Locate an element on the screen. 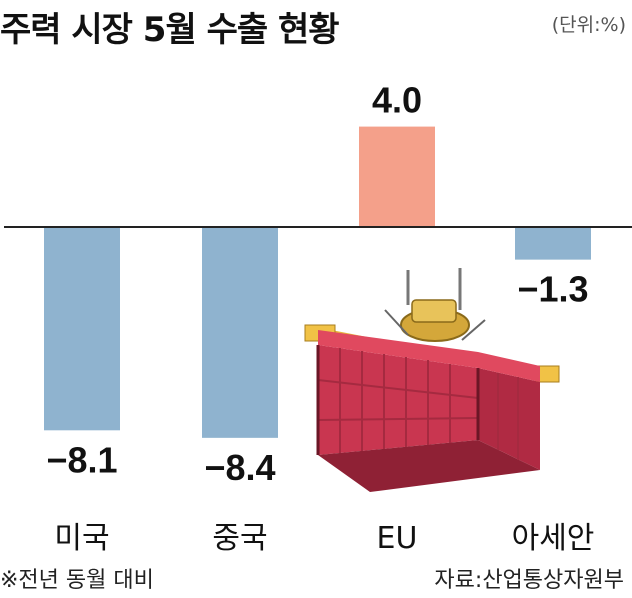 The image size is (632, 598). category-label-eu: EU is located at coordinates (397, 538).